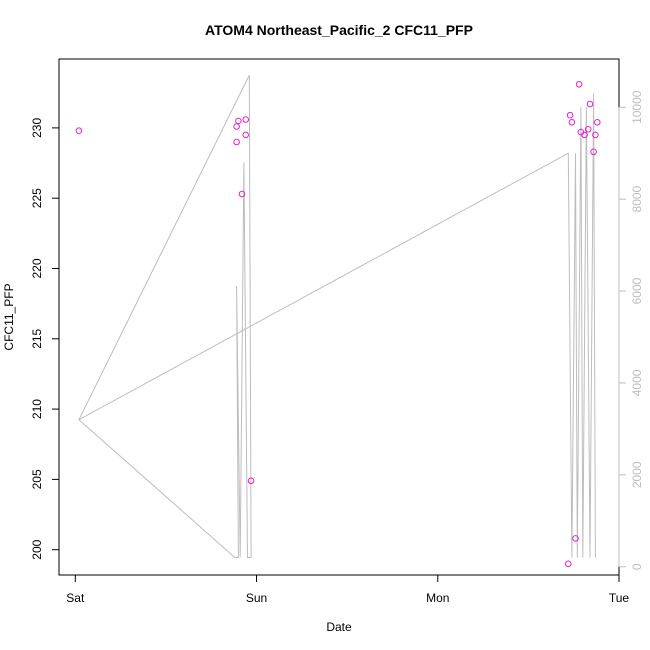 The height and width of the screenshot is (650, 650). I want to click on y2-tick-label: 10000, so click(637, 107).